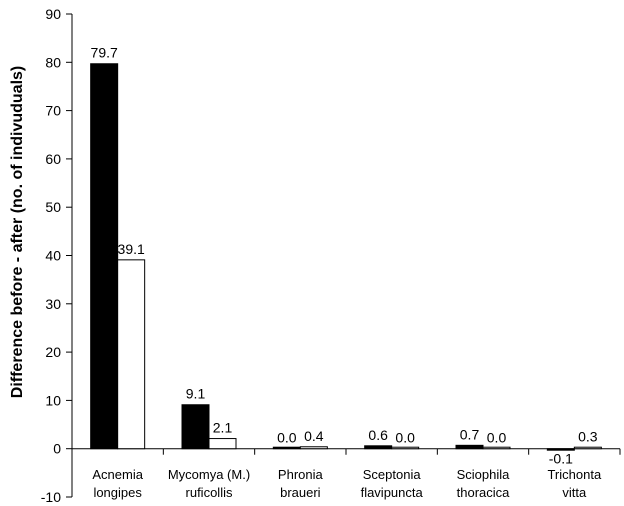 The height and width of the screenshot is (506, 624). I want to click on y-tick-label: 30, so click(53, 304).